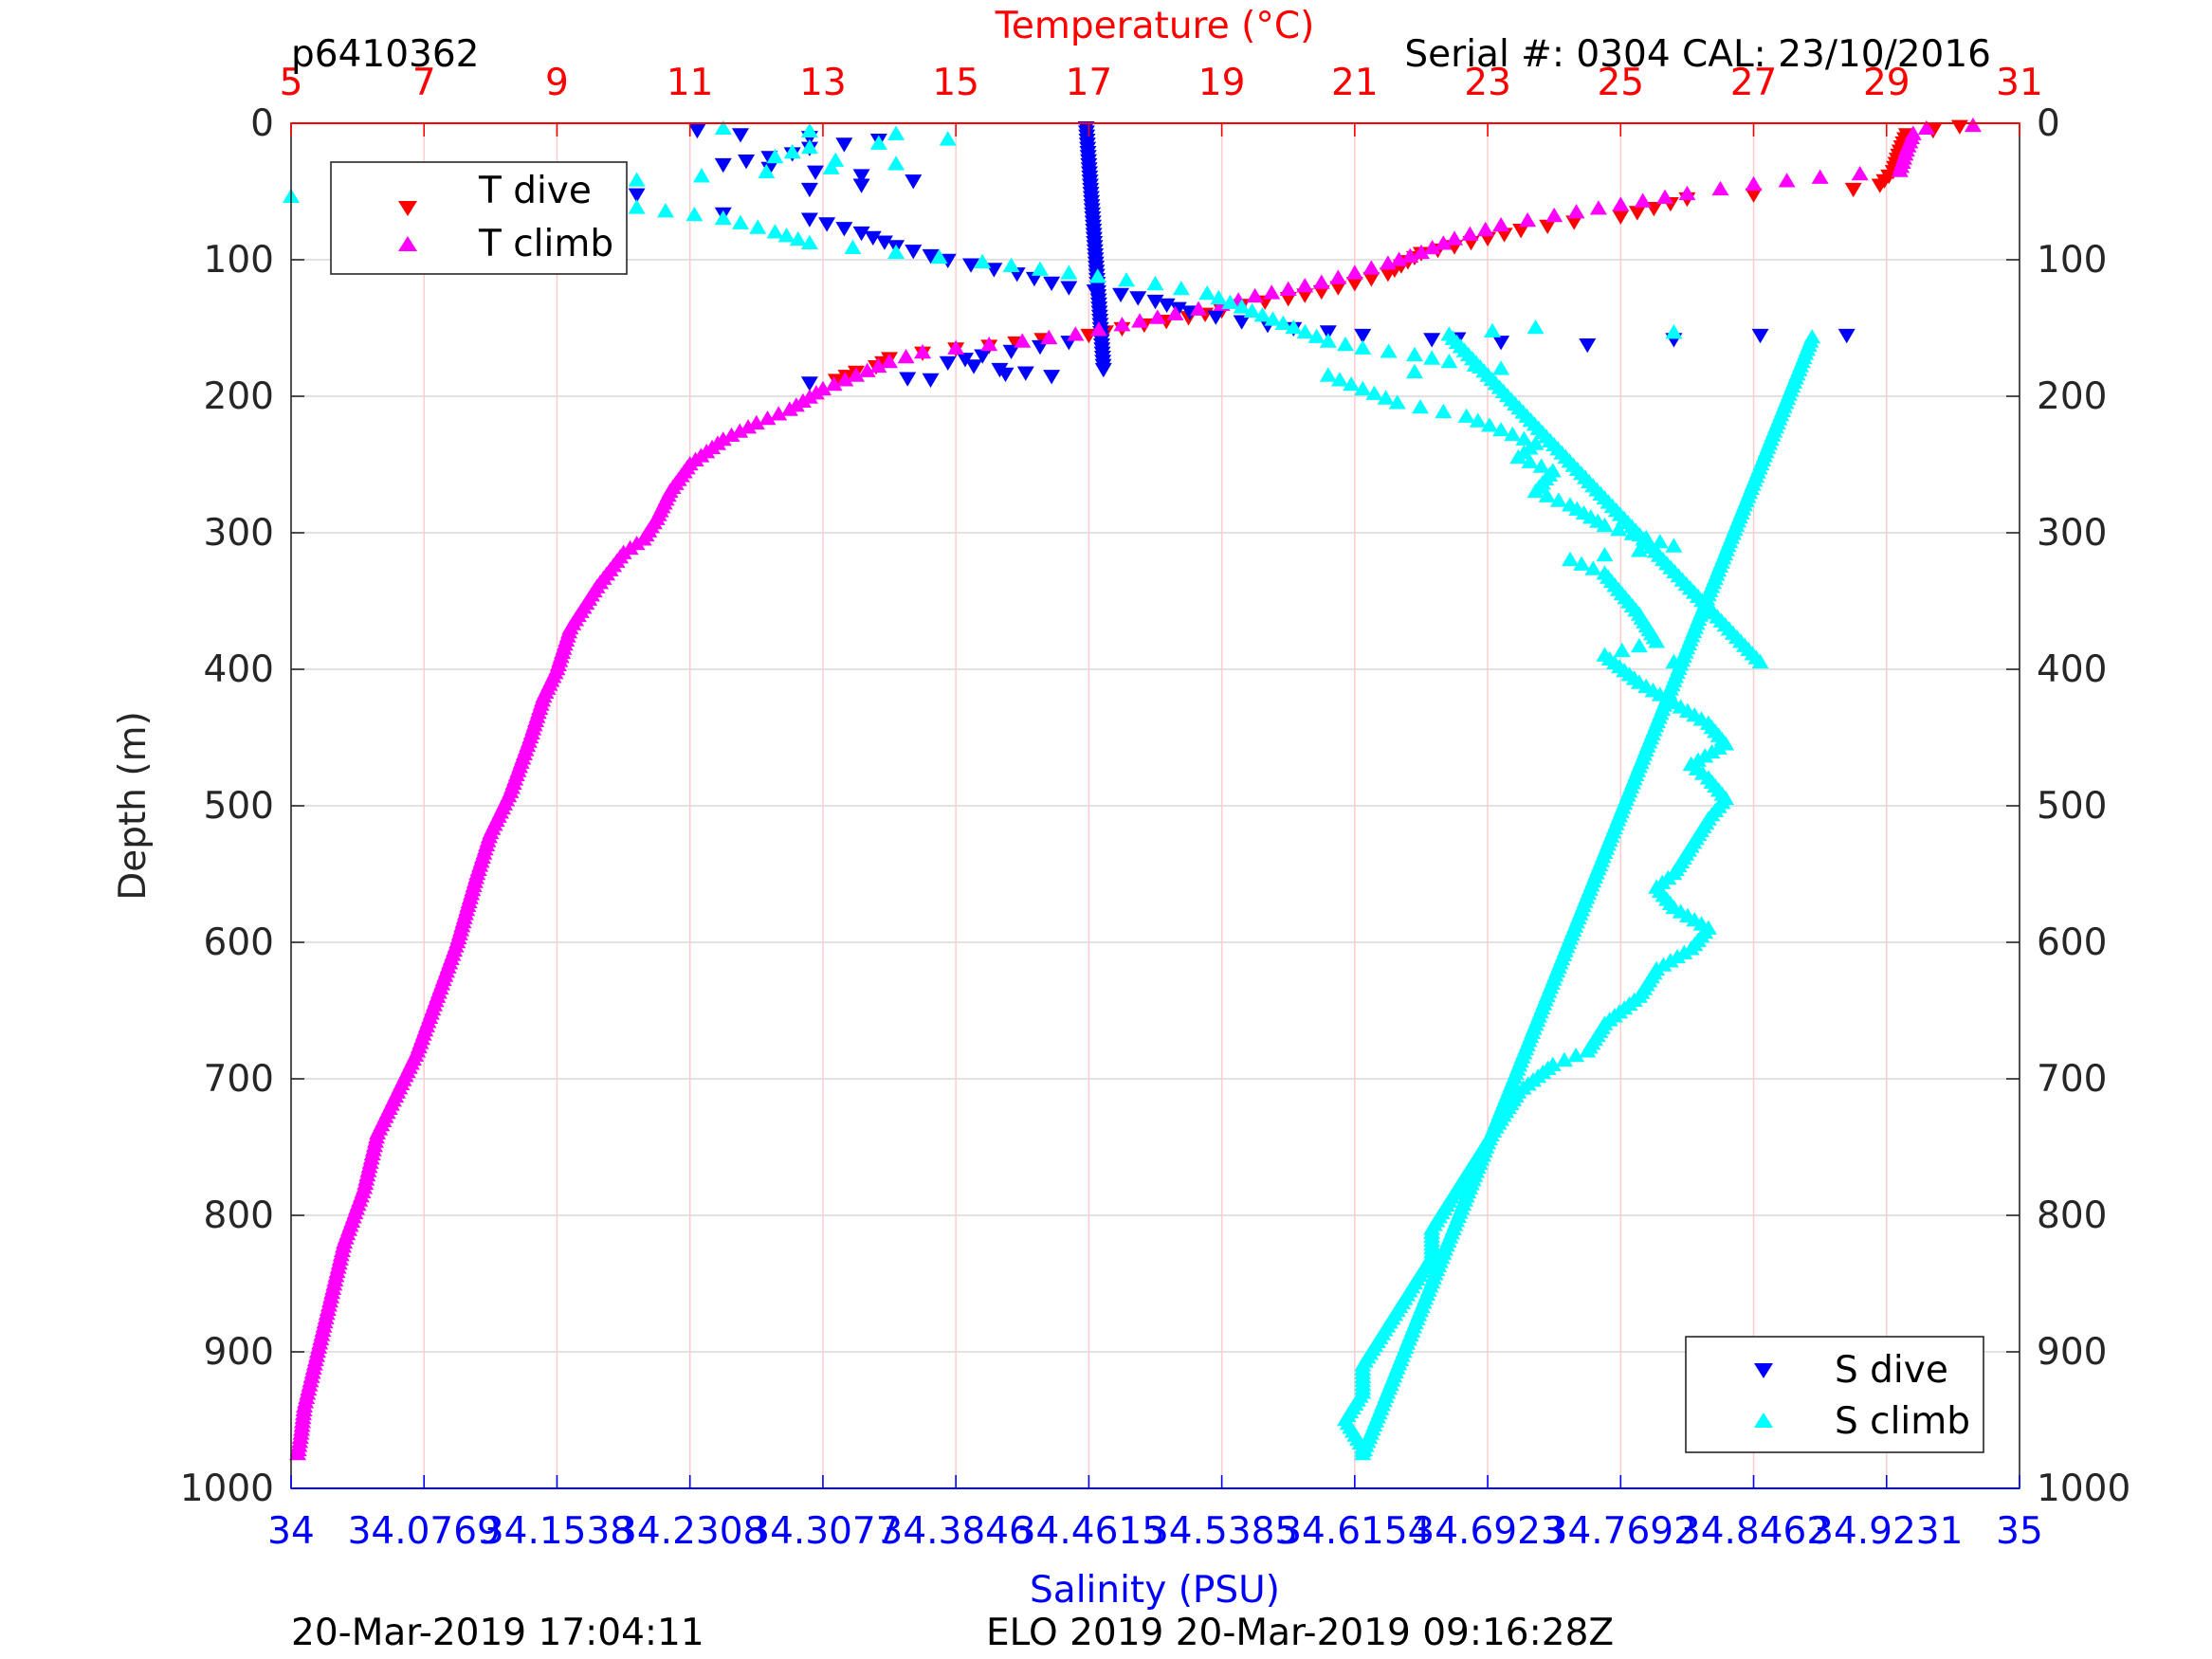 The height and width of the screenshot is (1659, 2212). What do you see at coordinates (239, 260) in the screenshot?
I see `depth-tick-label-left: 100` at bounding box center [239, 260].